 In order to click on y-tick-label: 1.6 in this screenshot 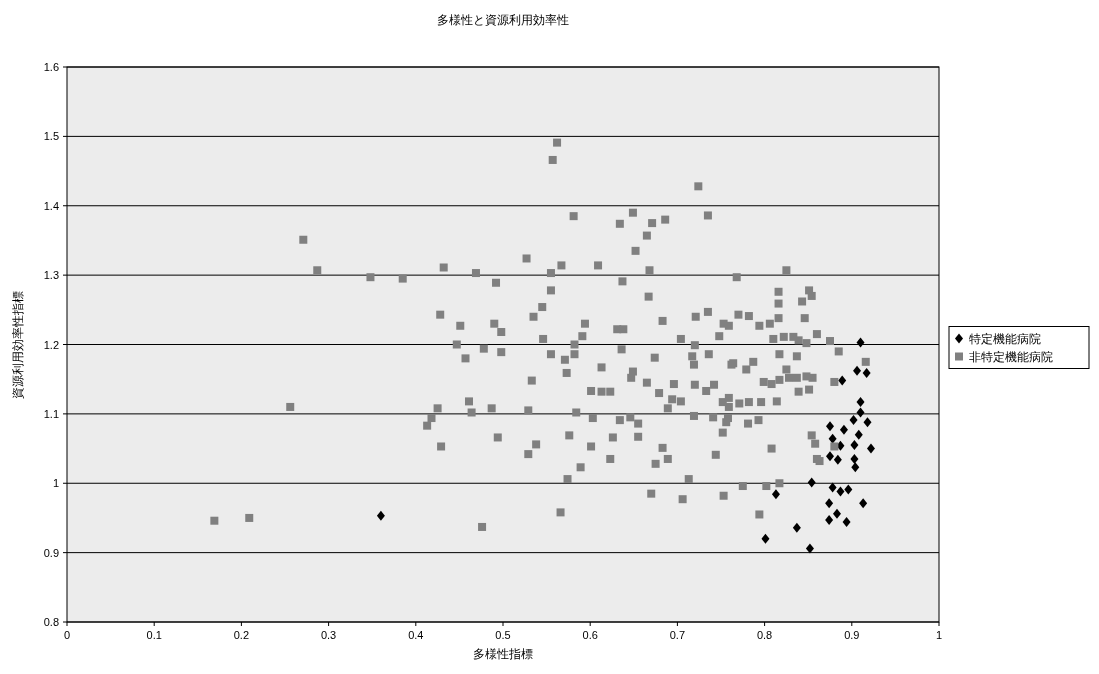, I will do `click(51, 67)`.